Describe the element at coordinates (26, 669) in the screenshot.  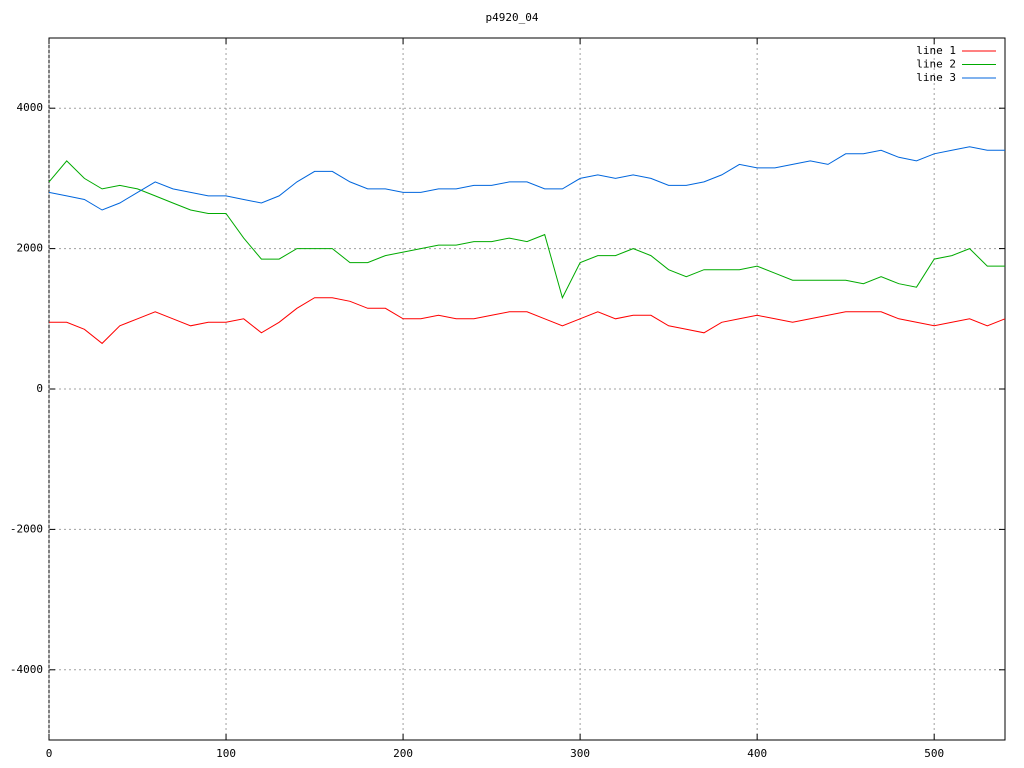
I see `y-tick-label: -4000` at that location.